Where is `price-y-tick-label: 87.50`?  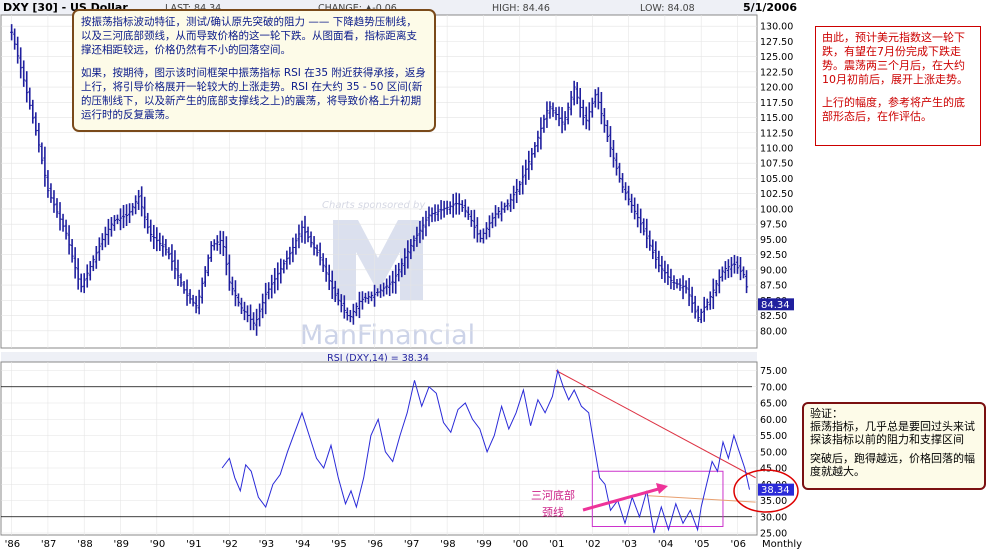 price-y-tick-label: 87.50 is located at coordinates (773, 286).